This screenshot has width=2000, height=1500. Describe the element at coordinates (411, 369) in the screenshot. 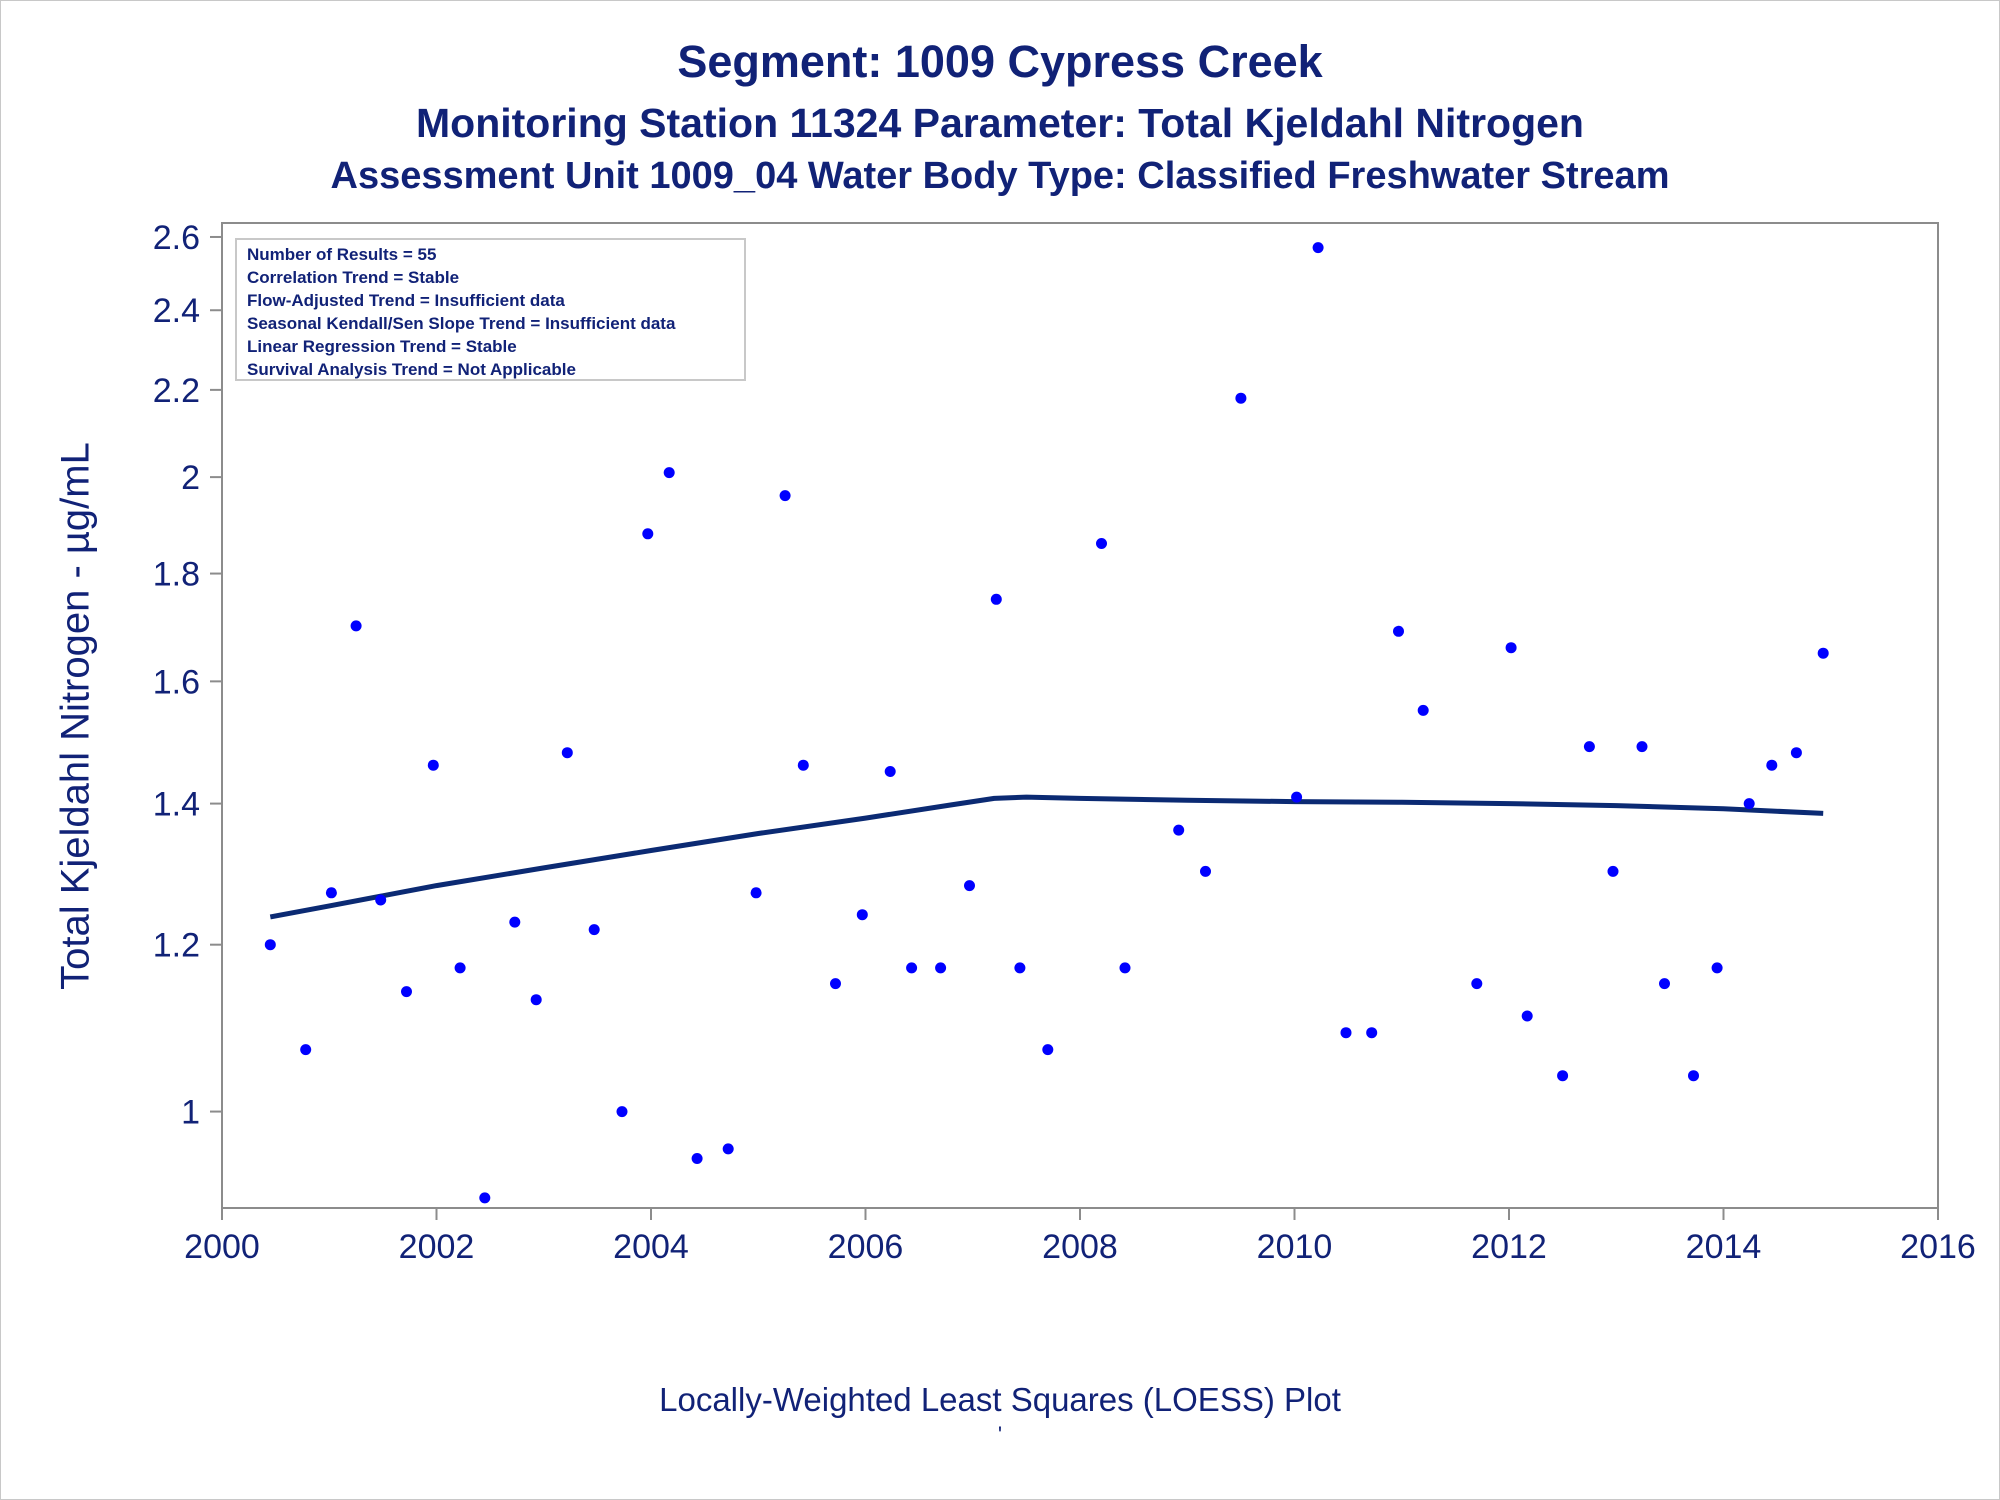

I see `stats-line: Survival Analysis Trend = Not Applicable` at that location.